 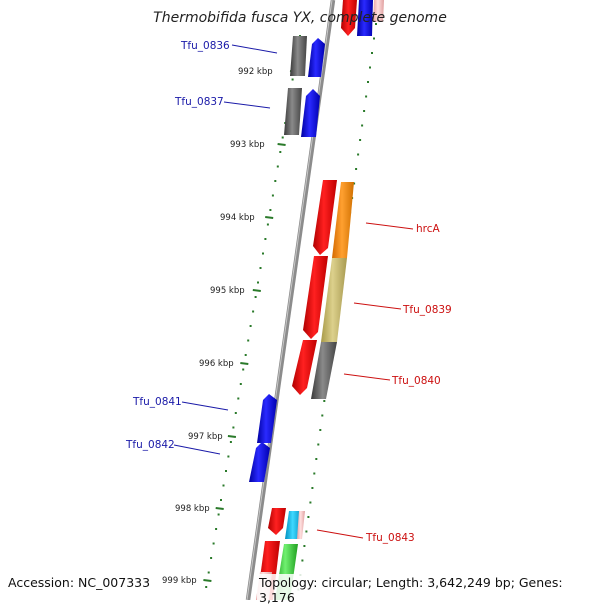 What do you see at coordinates (390, 538) in the screenshot?
I see `gene-label-tfu0843: Tfu_0843` at bounding box center [390, 538].